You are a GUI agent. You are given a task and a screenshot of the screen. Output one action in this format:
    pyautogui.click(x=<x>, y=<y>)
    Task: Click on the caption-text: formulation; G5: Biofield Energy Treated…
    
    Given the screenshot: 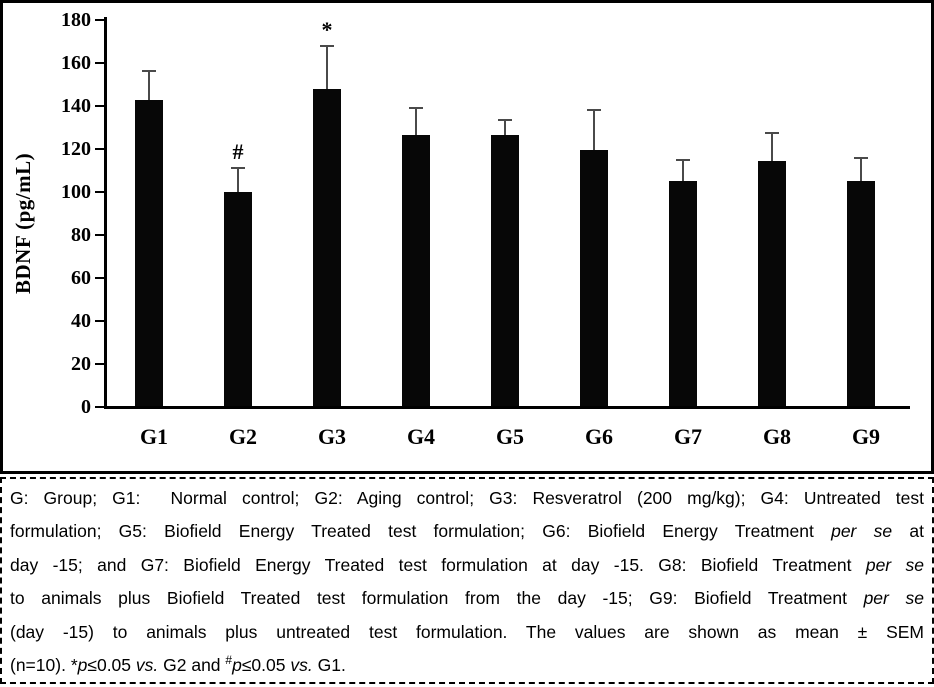 What is the action you would take?
    pyautogui.click(x=421, y=531)
    